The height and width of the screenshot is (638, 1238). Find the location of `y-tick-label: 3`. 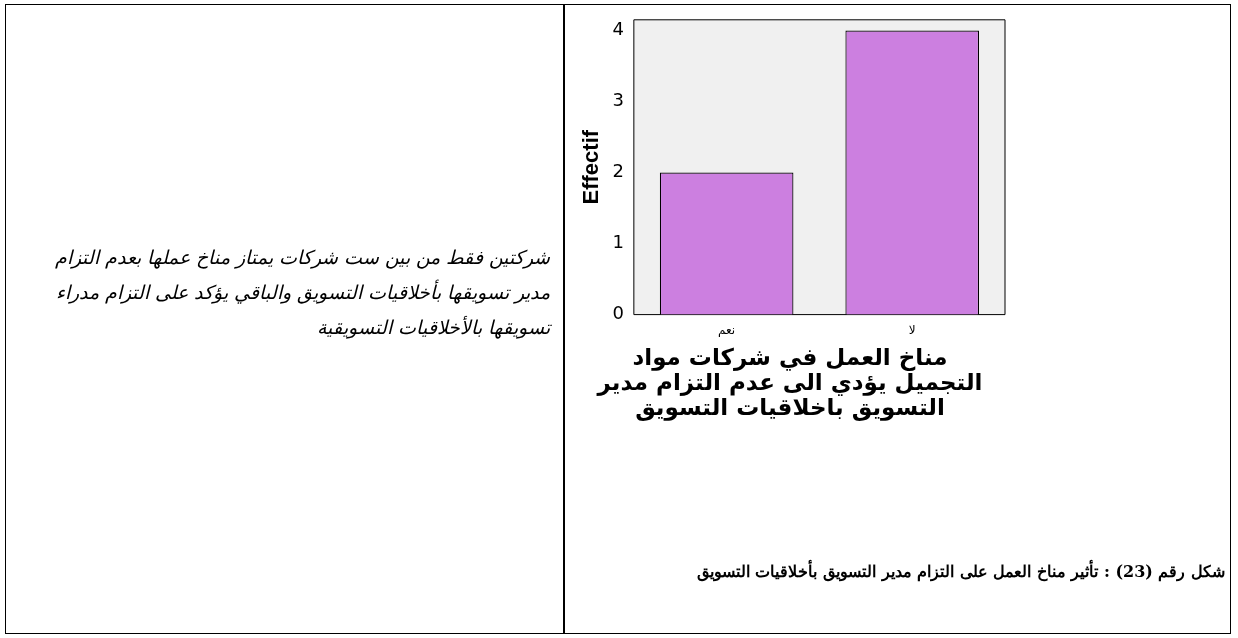

y-tick-label: 3 is located at coordinates (618, 100).